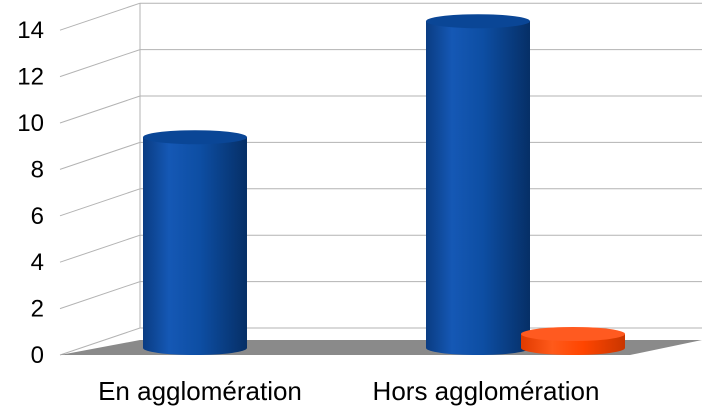  Describe the element at coordinates (37, 355) in the screenshot. I see `y-tick-label: 0` at that location.